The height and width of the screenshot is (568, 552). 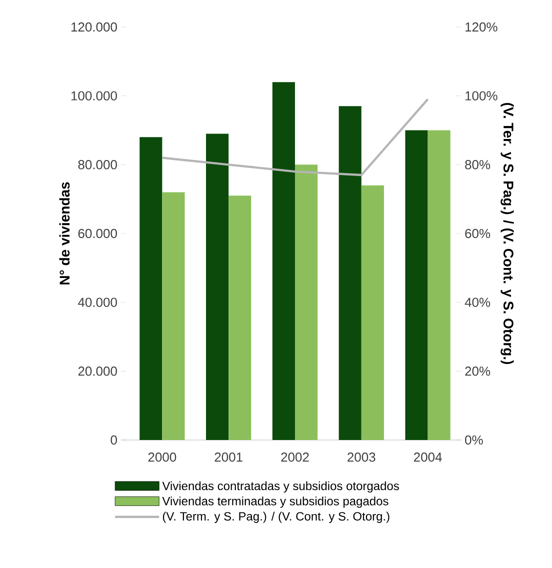 I want to click on y2-tick-label: 20%, so click(x=477, y=371).